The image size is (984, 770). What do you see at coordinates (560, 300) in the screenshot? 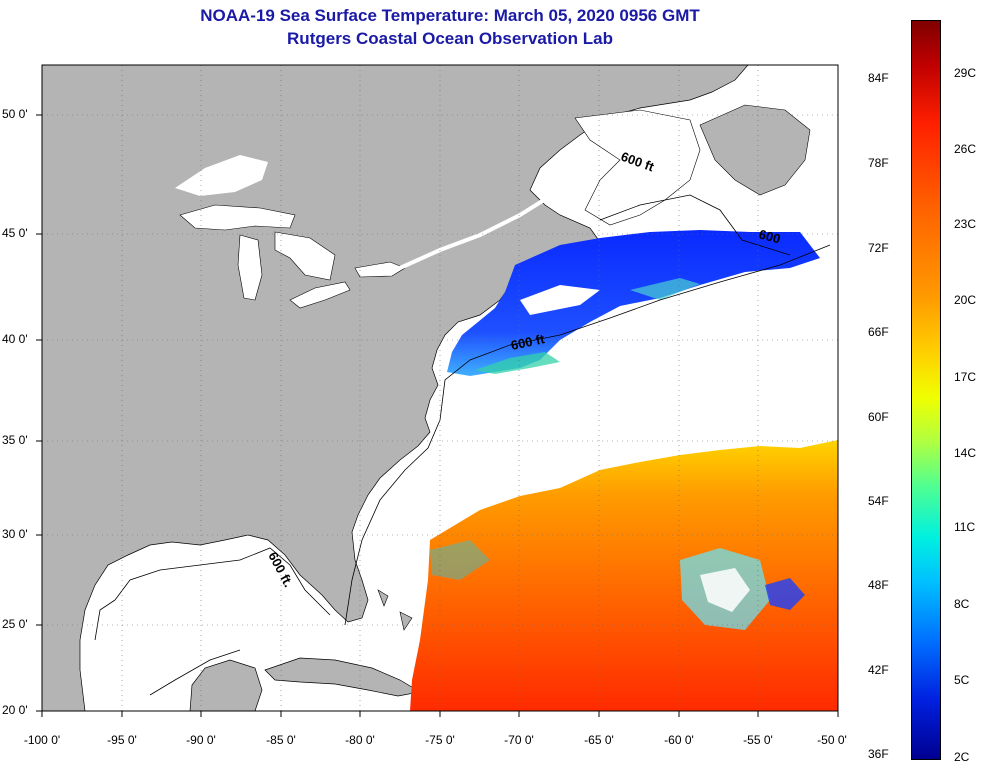
I see `sst-cloud-gap` at bounding box center [560, 300].